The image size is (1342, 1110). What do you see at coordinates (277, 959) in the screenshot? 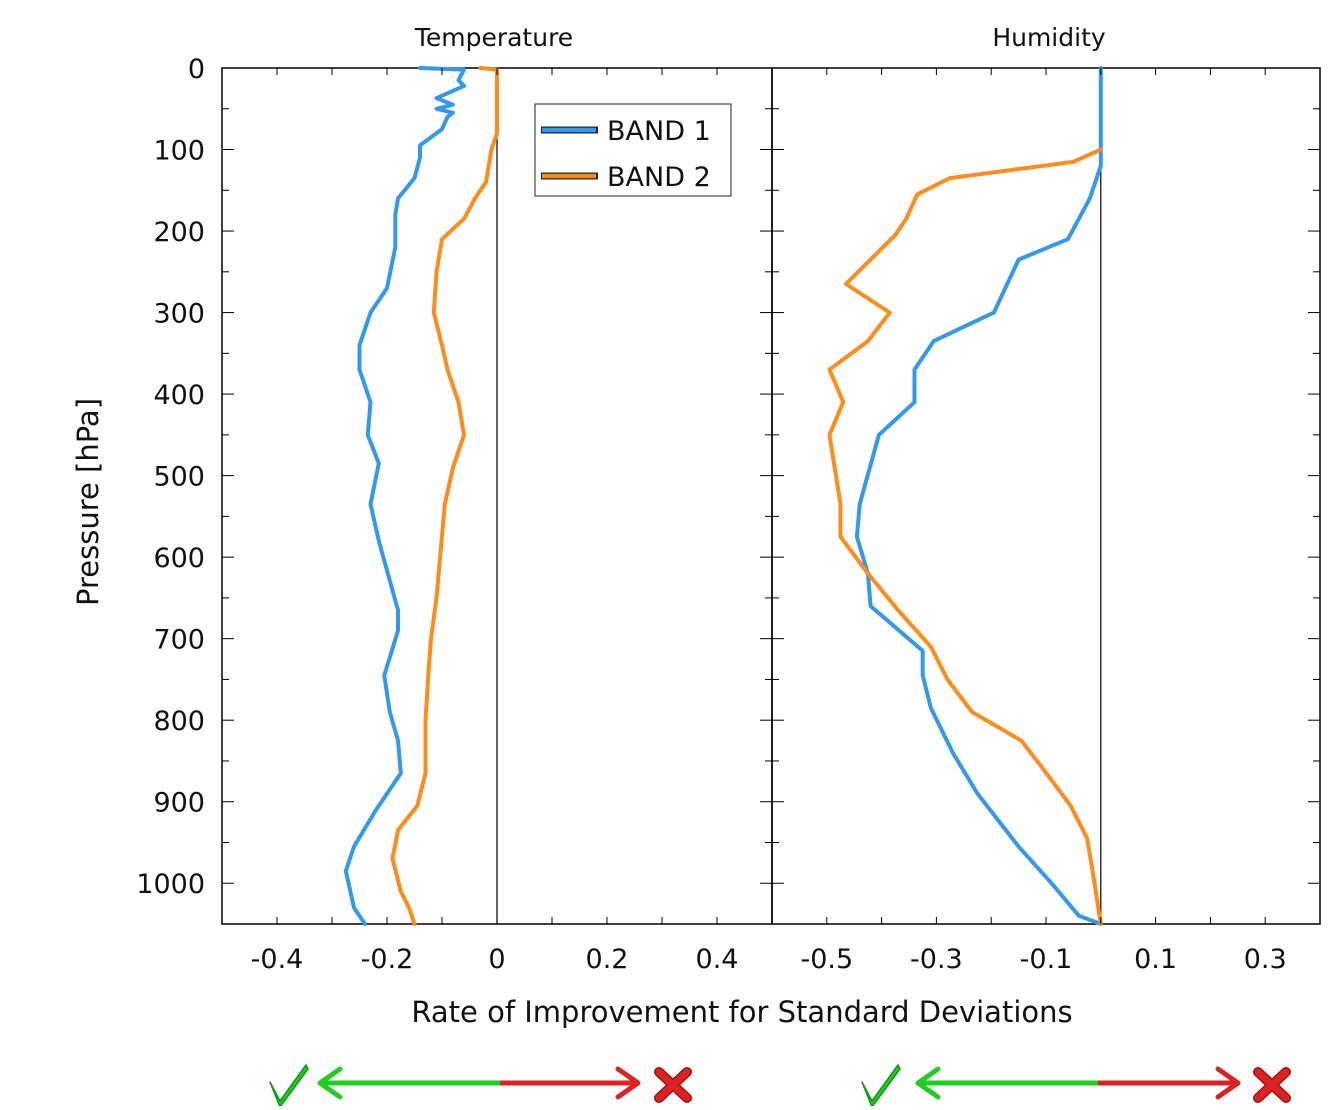
I see `x-tick-label: -0.4` at bounding box center [277, 959].